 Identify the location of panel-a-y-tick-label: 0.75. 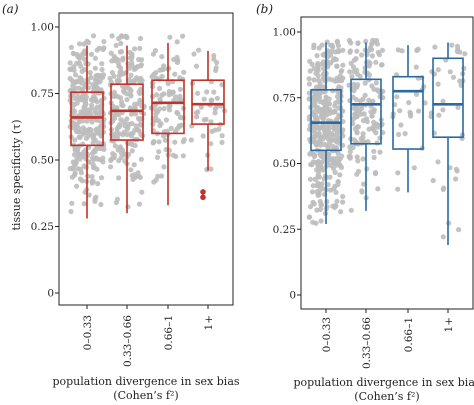
(42, 94).